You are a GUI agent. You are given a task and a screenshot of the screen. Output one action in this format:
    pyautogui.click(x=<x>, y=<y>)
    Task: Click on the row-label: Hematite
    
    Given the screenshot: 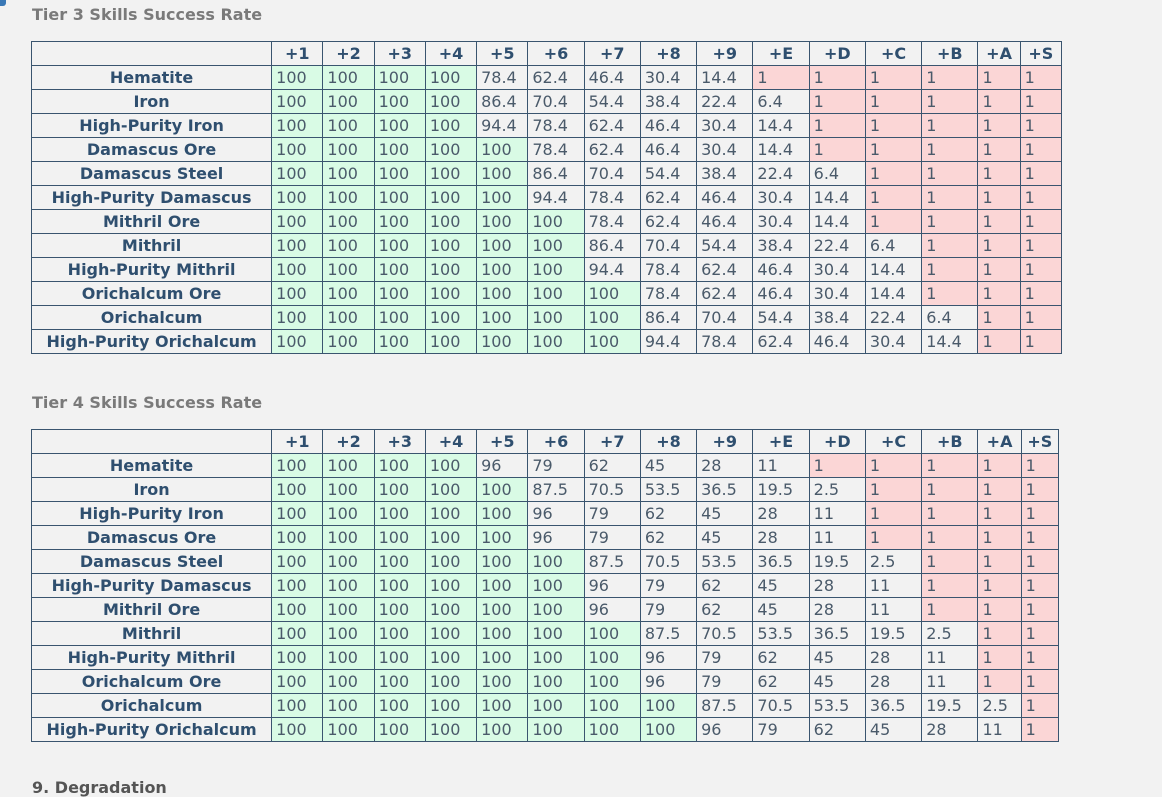 What is the action you would take?
    pyautogui.click(x=151, y=77)
    